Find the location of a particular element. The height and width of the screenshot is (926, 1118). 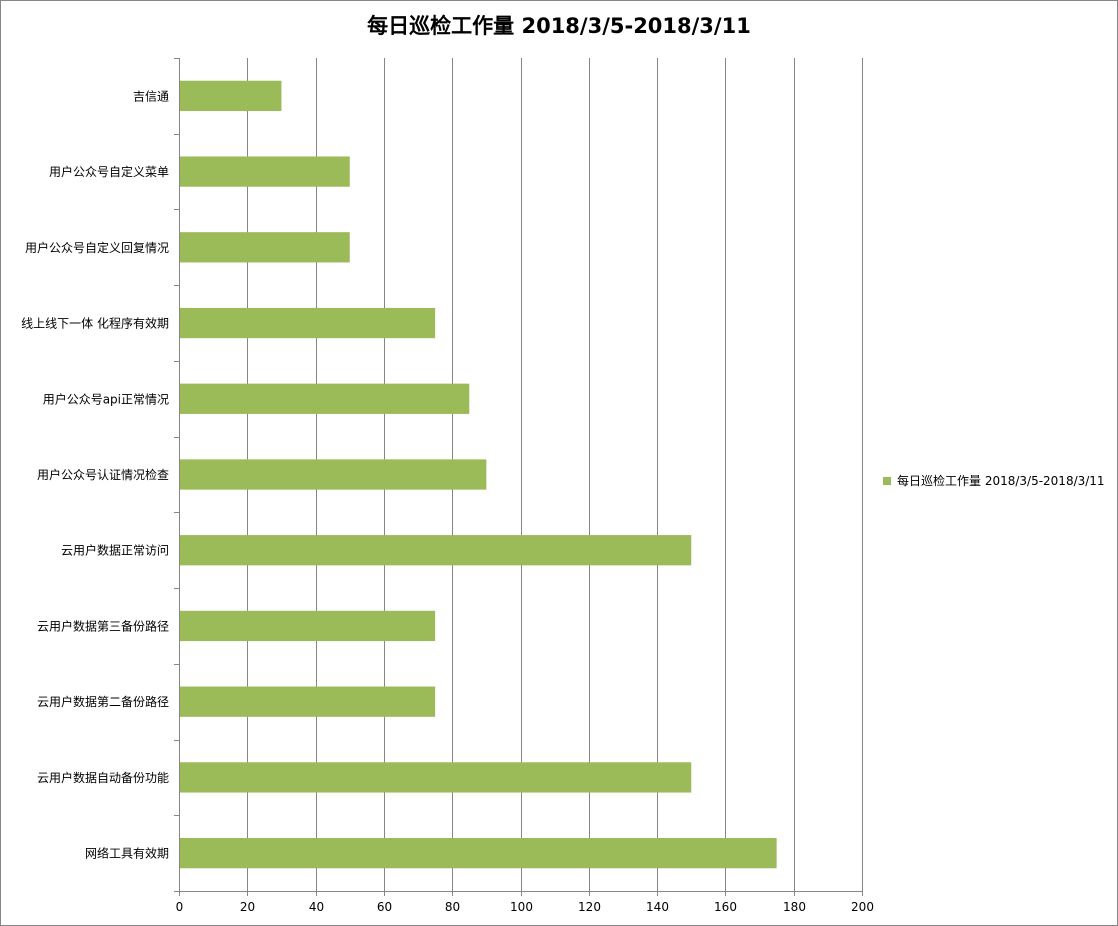

x-tick-label: 20 is located at coordinates (247, 907).